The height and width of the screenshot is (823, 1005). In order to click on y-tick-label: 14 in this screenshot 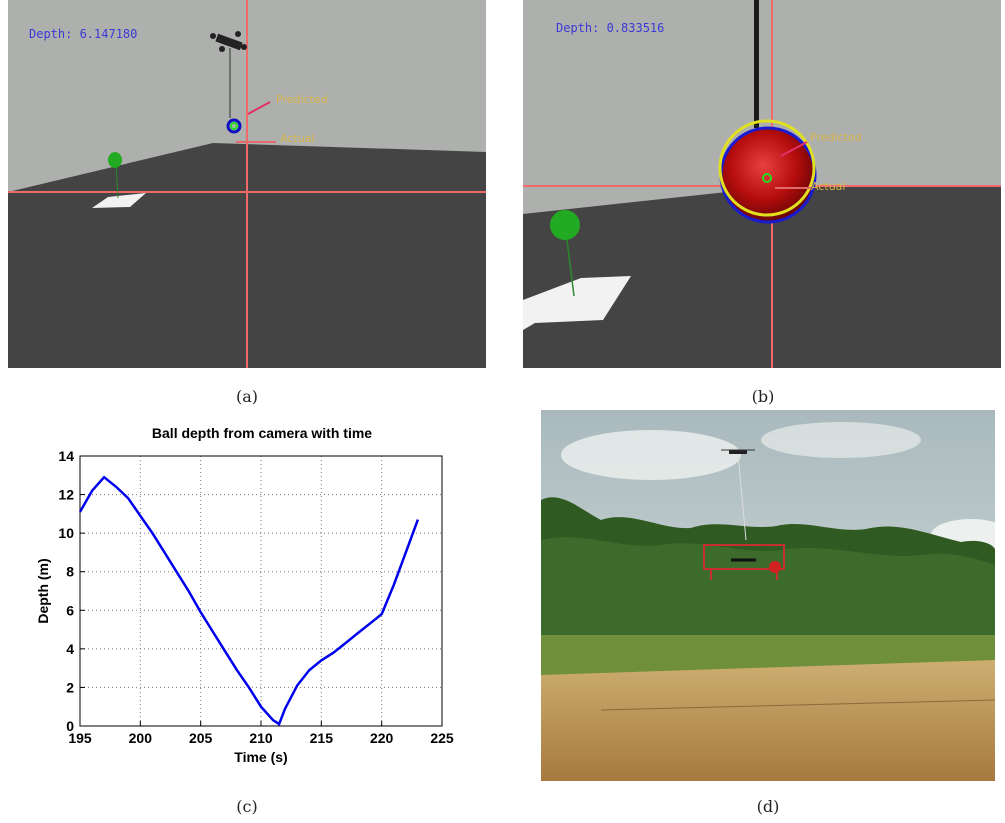, I will do `click(66, 456)`.